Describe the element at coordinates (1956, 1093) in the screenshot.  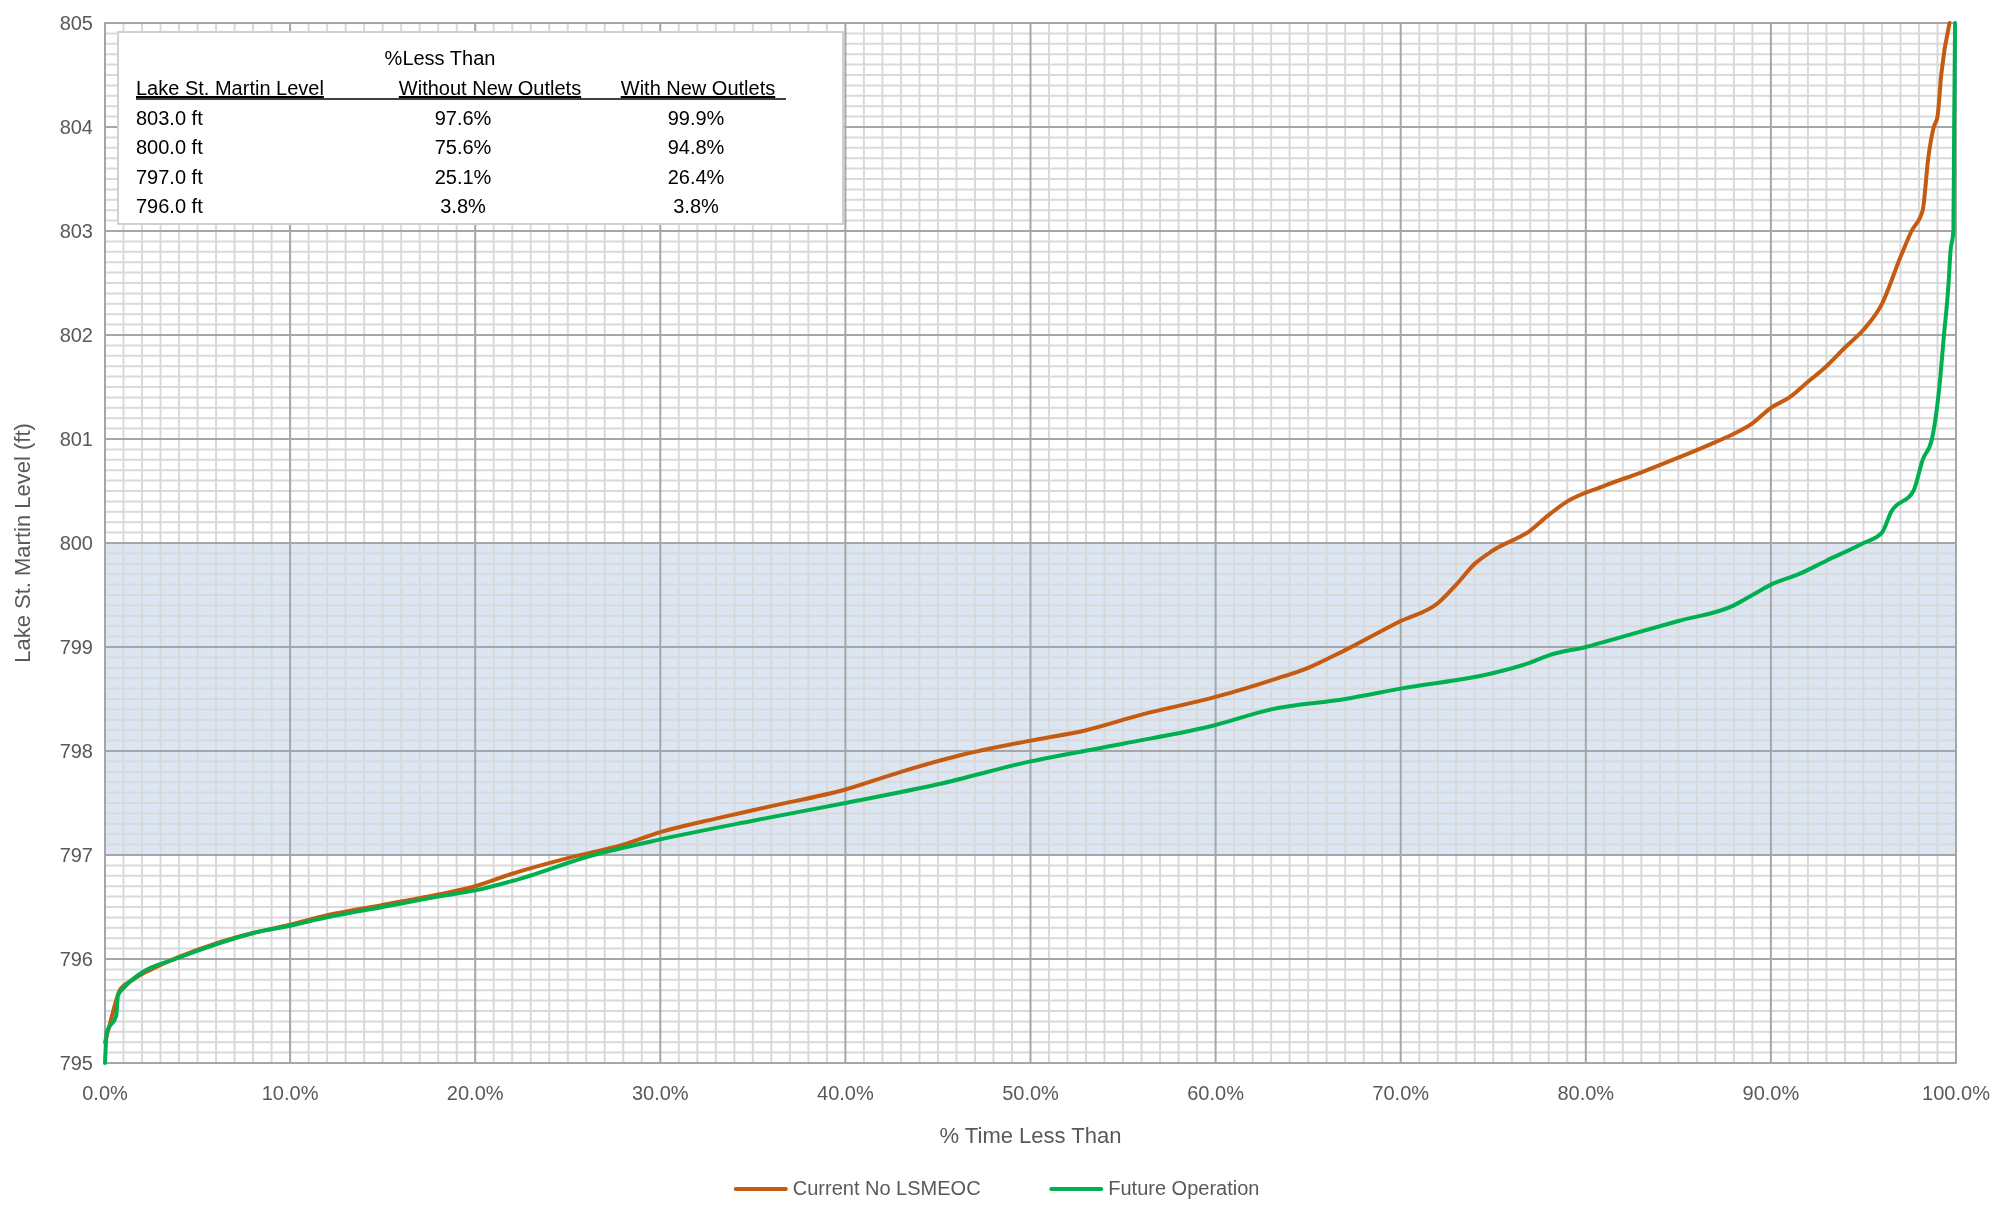
I see `x-tick-label: 100.0%` at that location.